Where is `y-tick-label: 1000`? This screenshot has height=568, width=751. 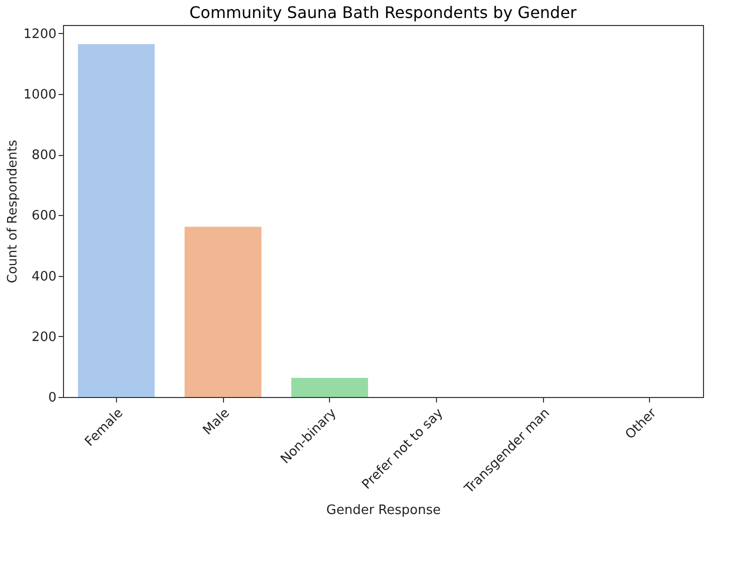
y-tick-label: 1000 is located at coordinates (39, 95).